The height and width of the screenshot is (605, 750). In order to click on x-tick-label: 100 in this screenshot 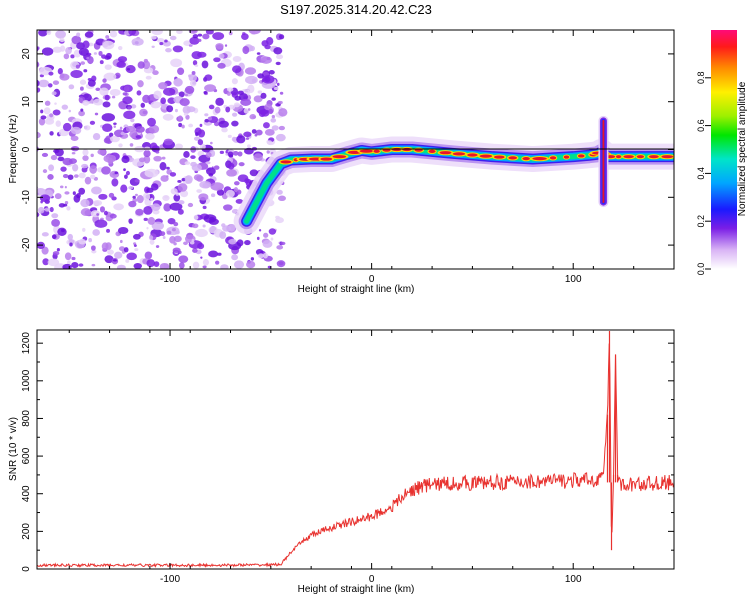, I will do `click(573, 279)`.